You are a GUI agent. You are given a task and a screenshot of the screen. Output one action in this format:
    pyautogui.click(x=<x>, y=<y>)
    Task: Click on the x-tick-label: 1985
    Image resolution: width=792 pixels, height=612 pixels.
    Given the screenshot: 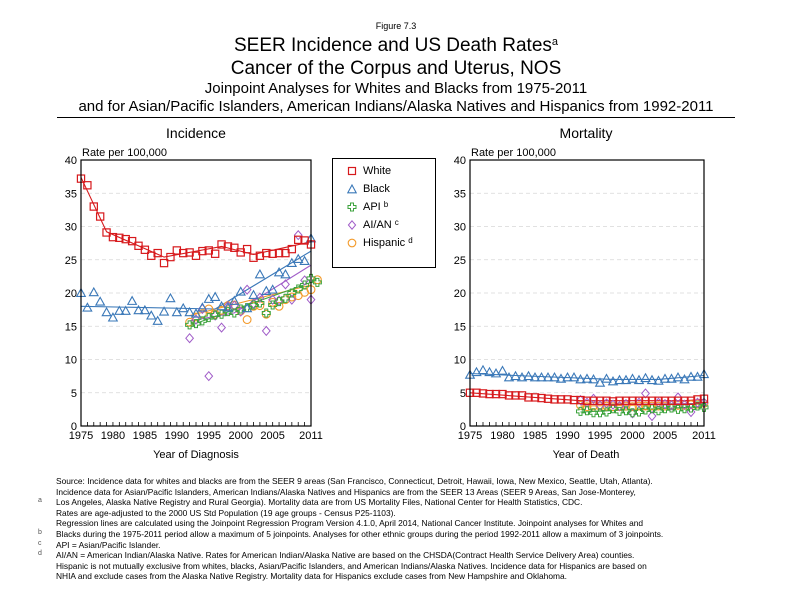 What is the action you would take?
    pyautogui.click(x=535, y=436)
    